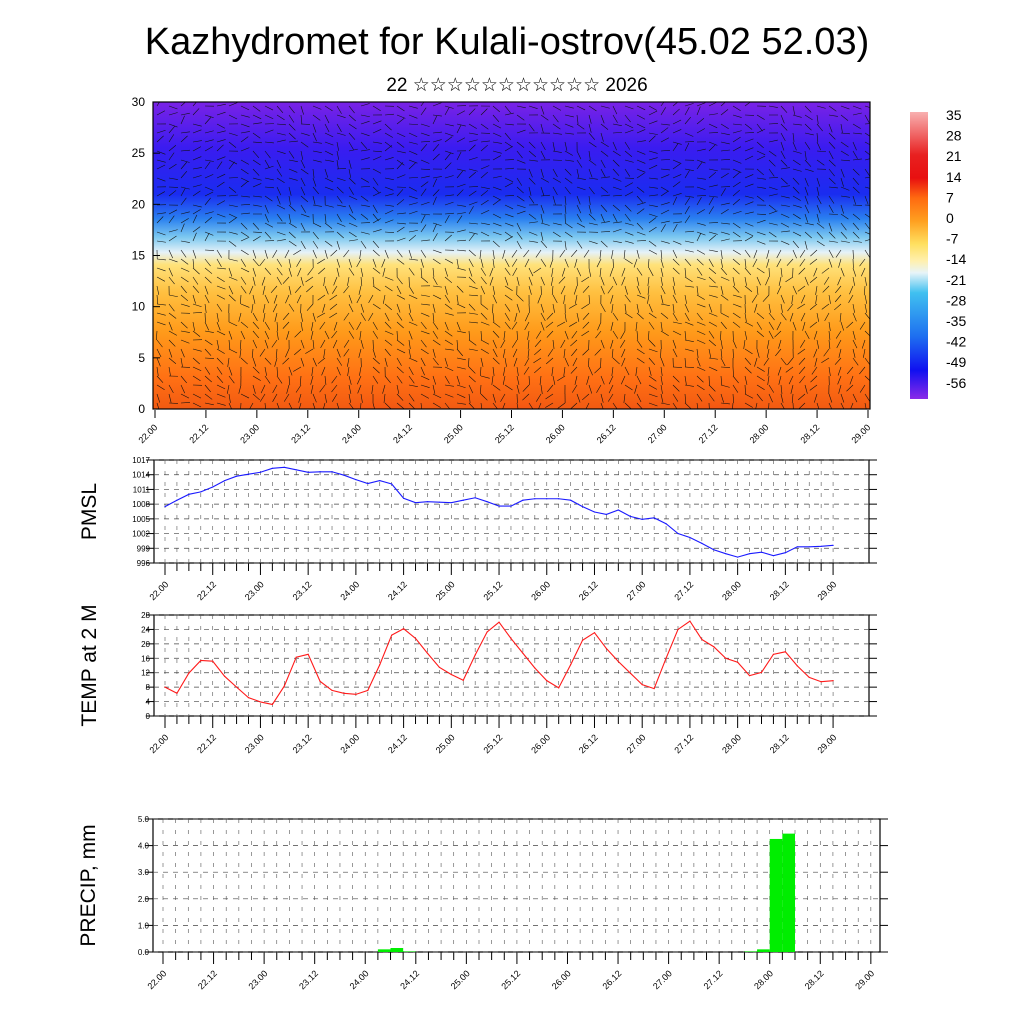  I want to click on heatmap-x-tick-label: 25.00, so click(453, 433).